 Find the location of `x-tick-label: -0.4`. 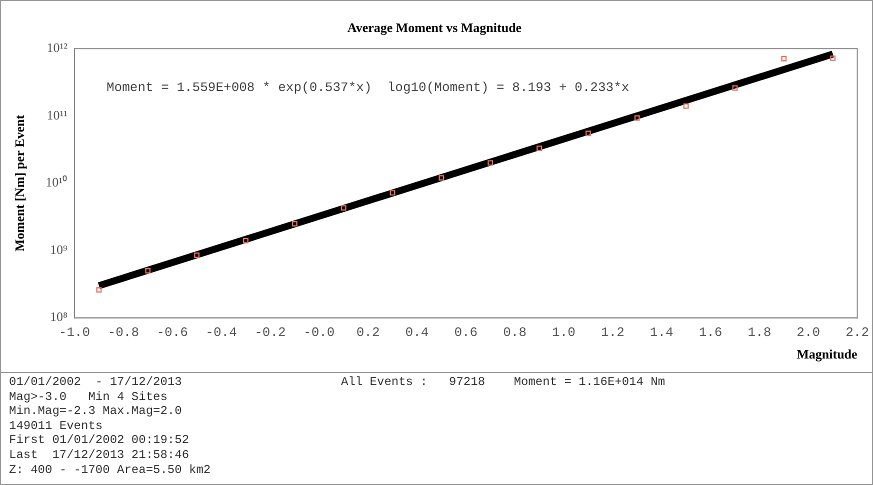

x-tick-label: -0.4 is located at coordinates (222, 332).